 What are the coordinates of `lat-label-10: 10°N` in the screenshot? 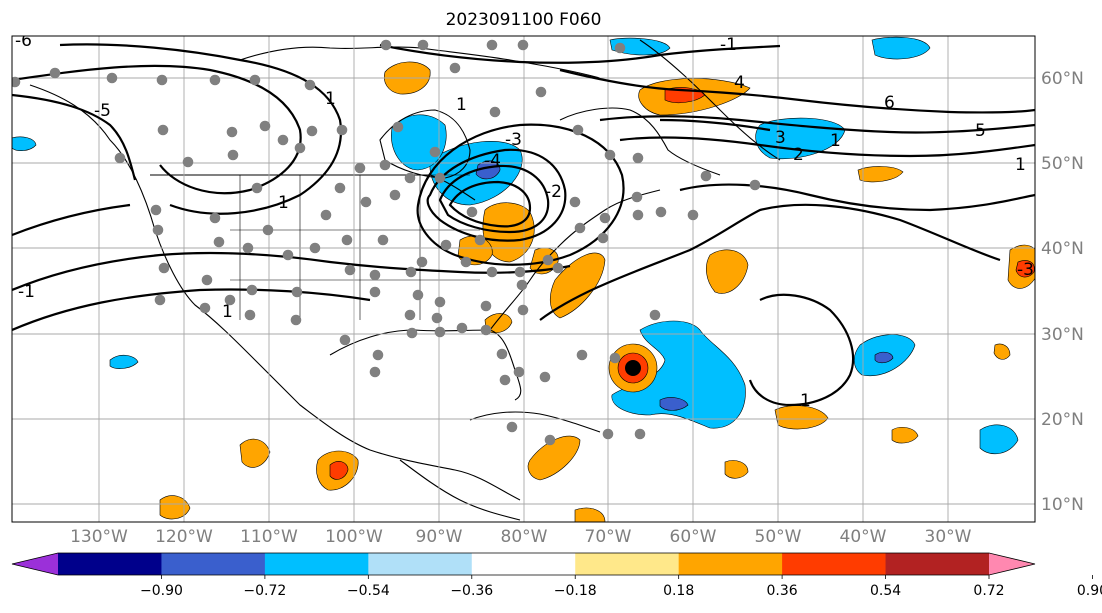 It's located at (1062, 505).